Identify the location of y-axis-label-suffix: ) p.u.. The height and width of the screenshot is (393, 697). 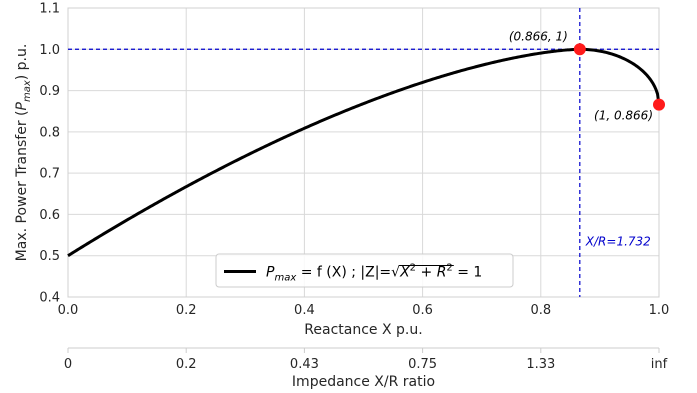
(22, 62).